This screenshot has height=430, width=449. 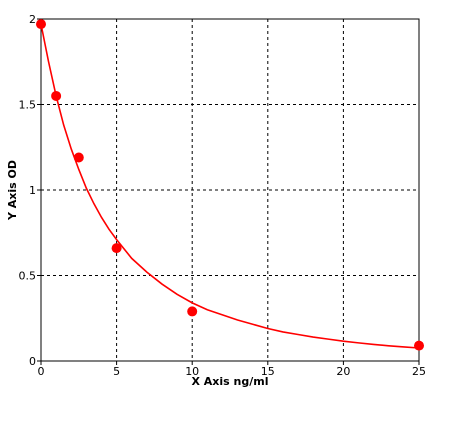 What do you see at coordinates (32, 361) in the screenshot?
I see `y-tick-label-0: 0` at bounding box center [32, 361].